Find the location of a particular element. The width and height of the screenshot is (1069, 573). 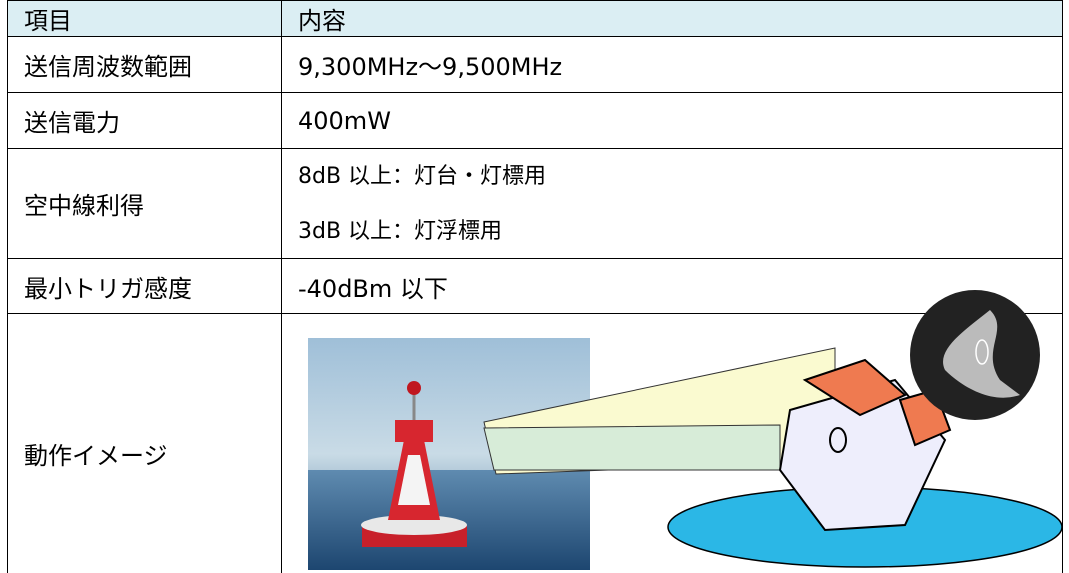

value-line: 3dB 以上：灯浮標用 is located at coordinates (400, 231).